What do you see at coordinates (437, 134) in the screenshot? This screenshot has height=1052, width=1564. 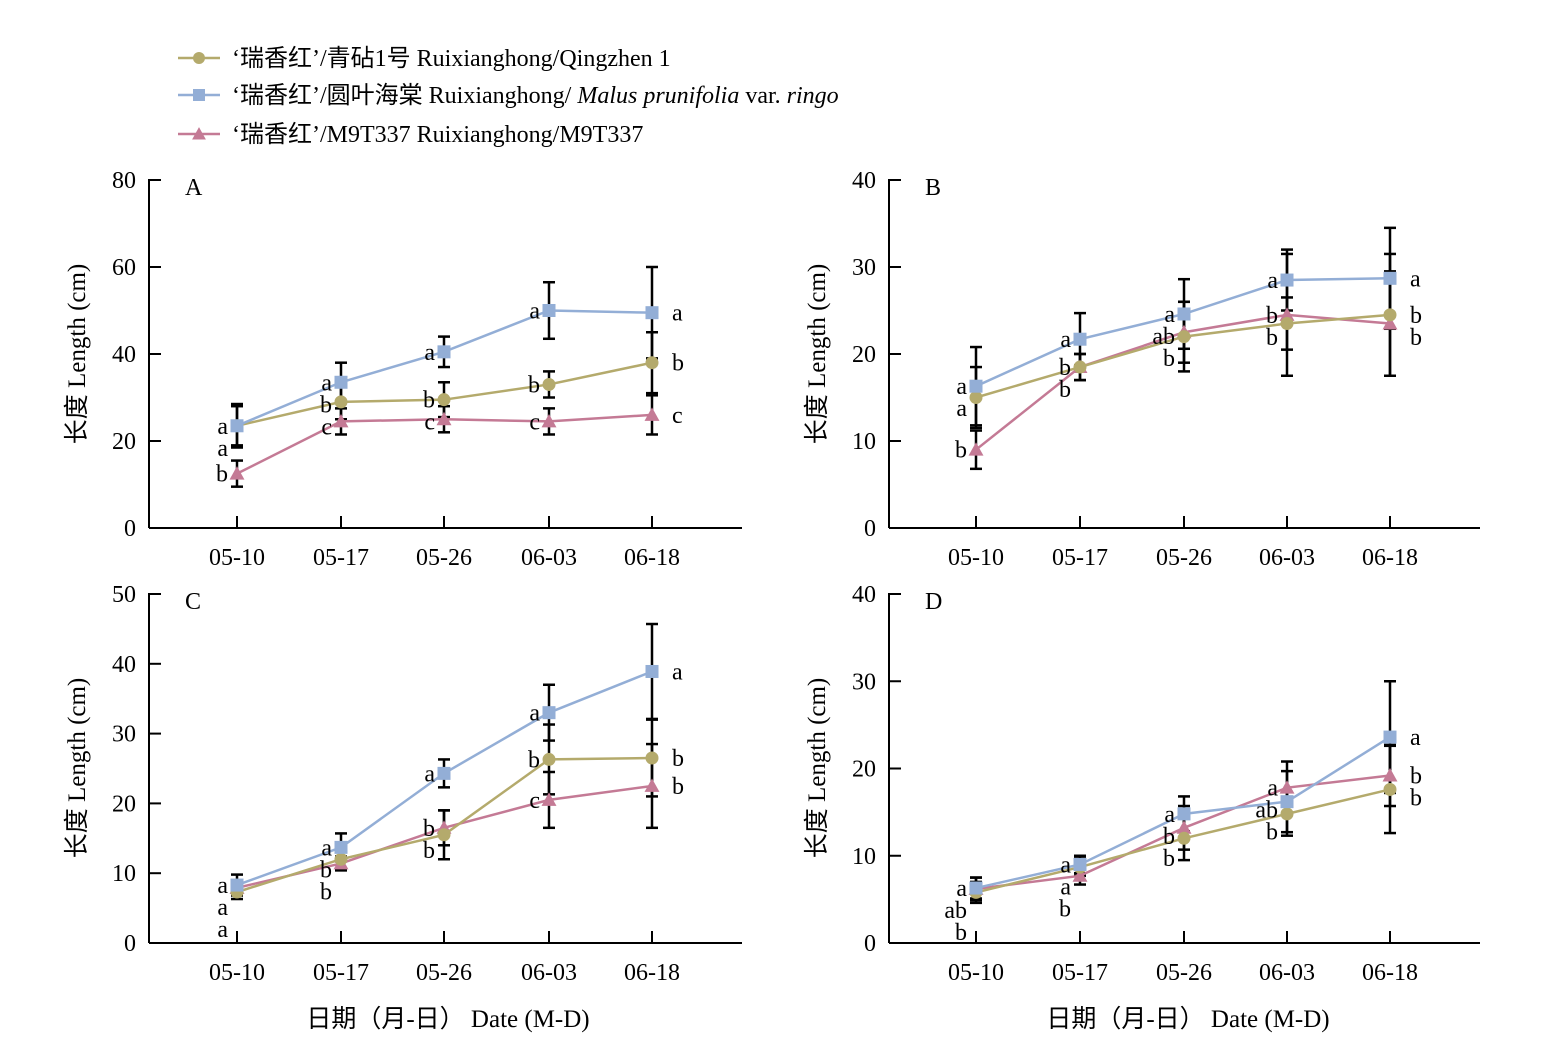 I see `legend-label-3: ‘瑞香红’/M9T337 Ruixianghong/M9T337` at bounding box center [437, 134].